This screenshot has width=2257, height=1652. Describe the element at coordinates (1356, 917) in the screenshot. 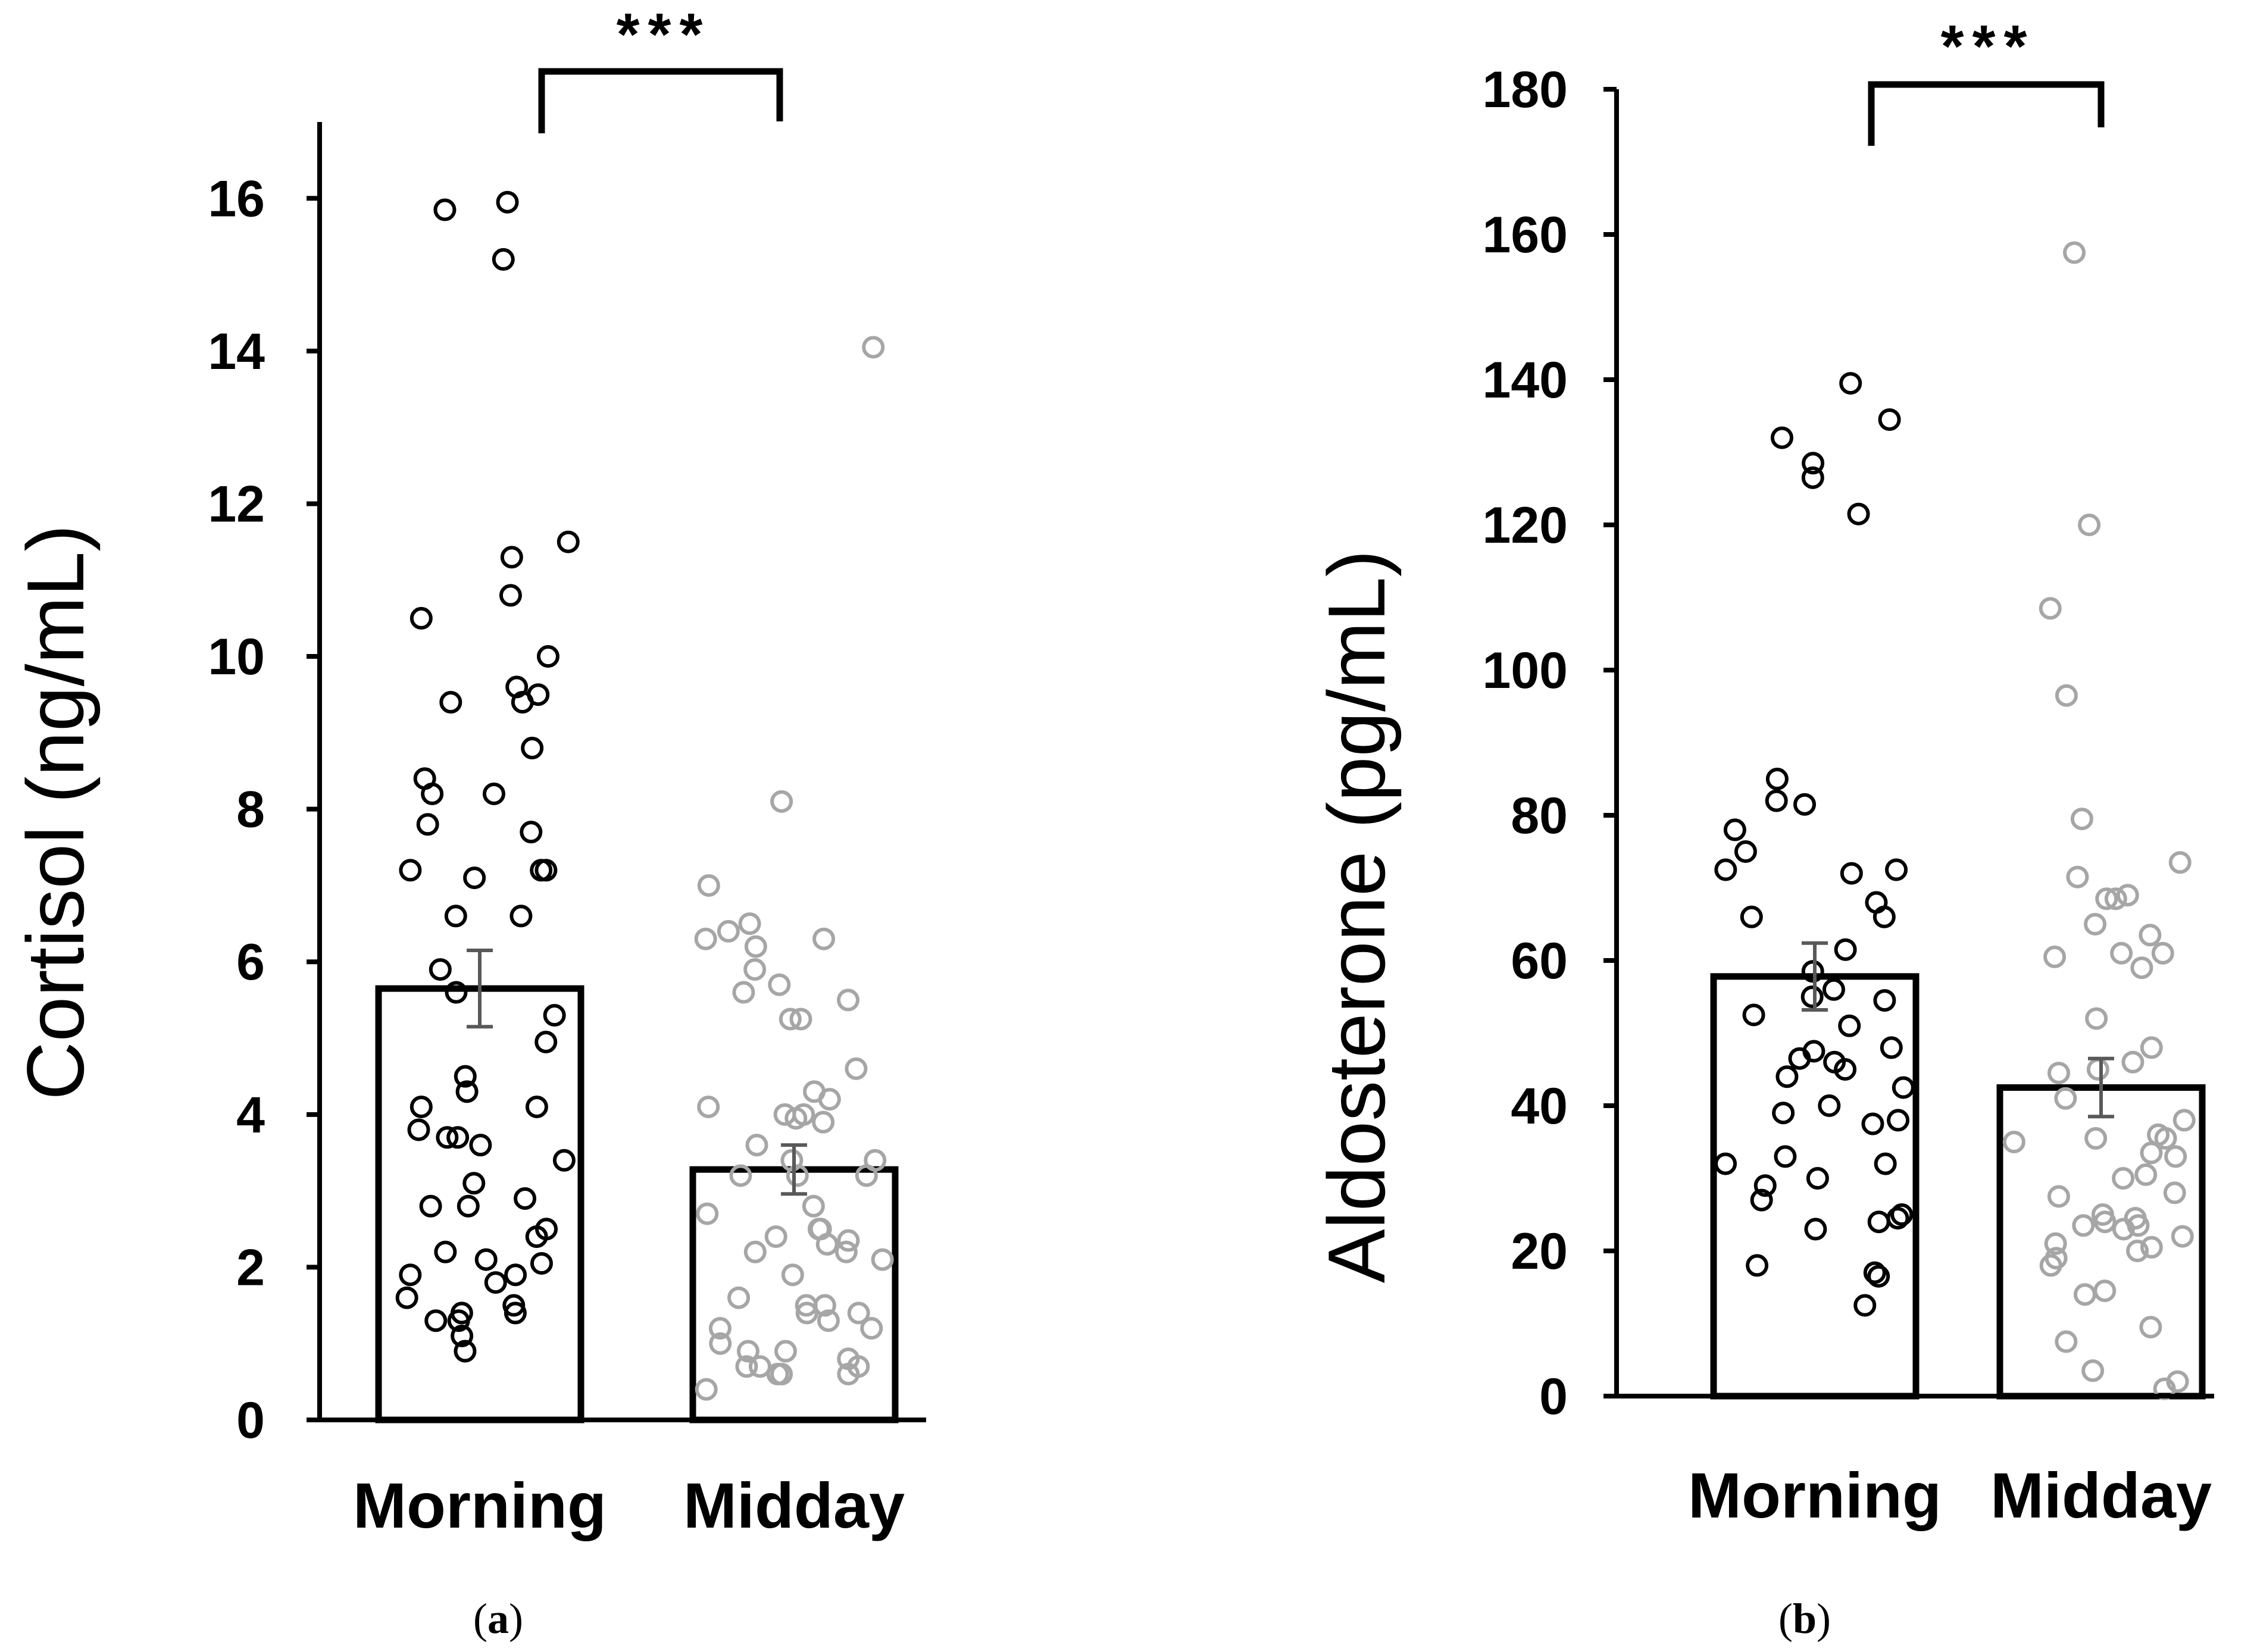

I see `panel-b-y-axis-title: Aldosterone (pg/mL)` at that location.